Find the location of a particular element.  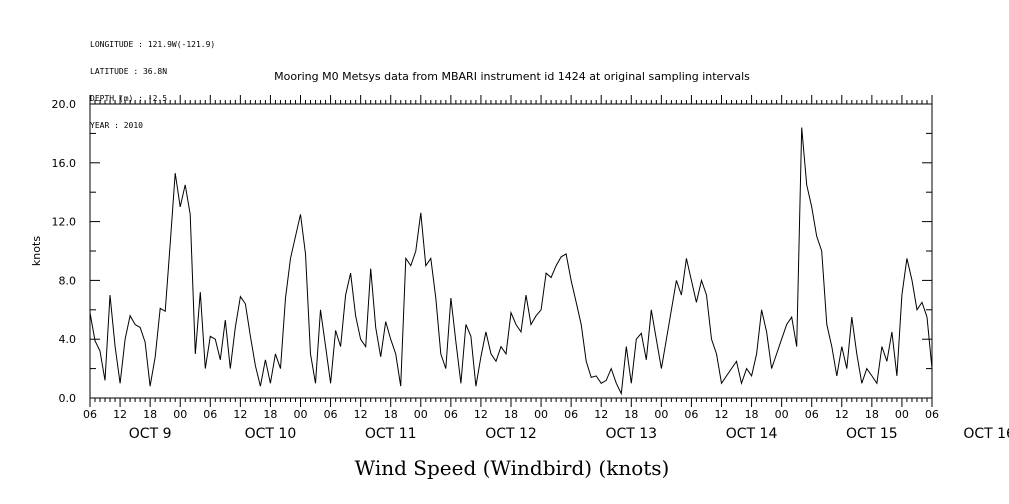

y-tick-label: 0.0 is located at coordinates (68, 398).